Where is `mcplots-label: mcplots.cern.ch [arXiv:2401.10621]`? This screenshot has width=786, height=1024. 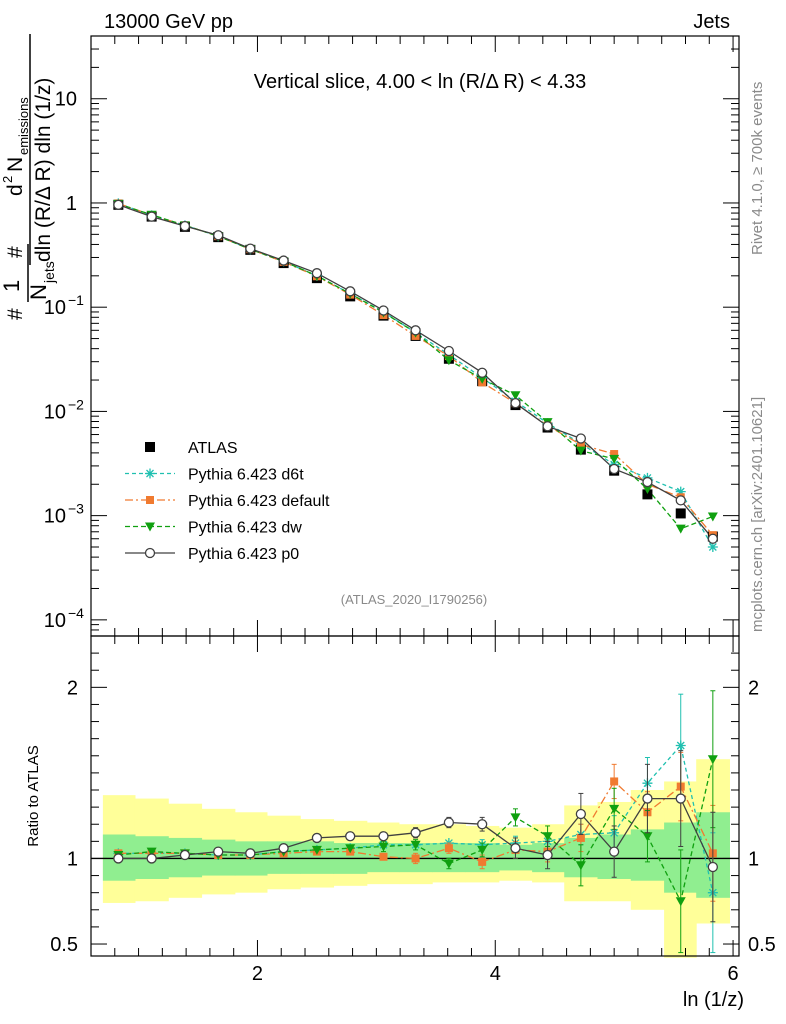
mcplots-label: mcplots.cern.ch [arXiv:2401.10621] is located at coordinates (757, 514).